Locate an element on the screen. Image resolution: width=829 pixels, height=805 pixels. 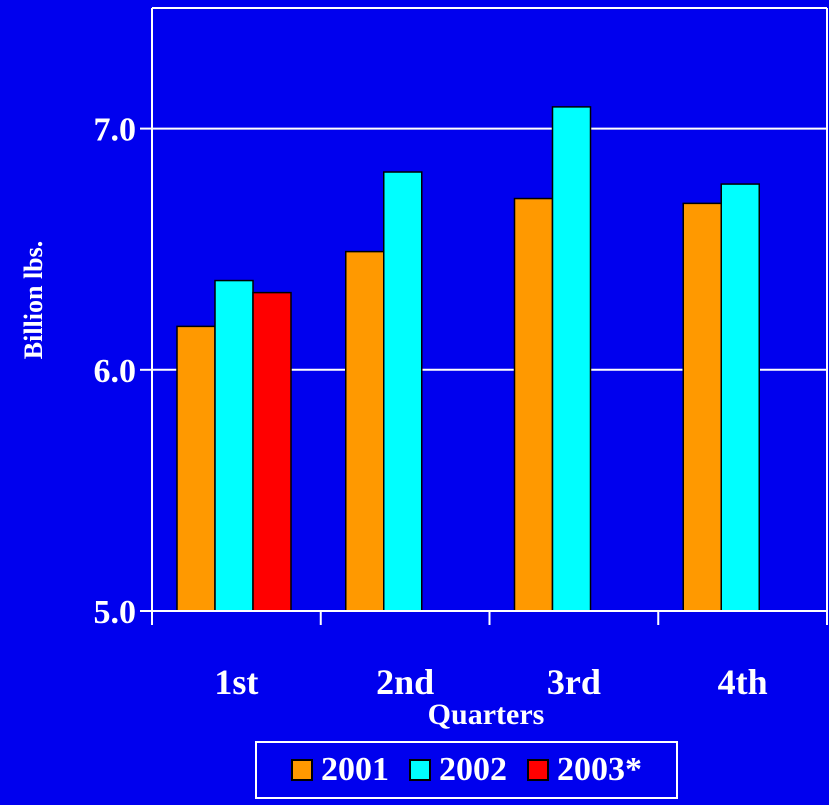
x-tick-label: 2nd is located at coordinates (405, 682).